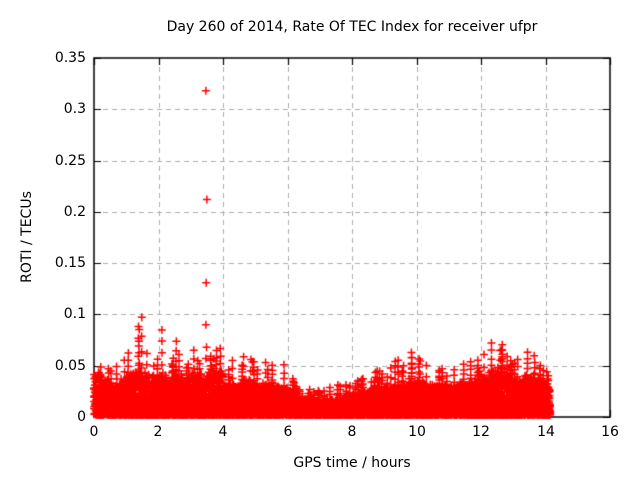 This screenshot has height=480, width=640. Describe the element at coordinates (352, 432) in the screenshot. I see `x-tick-label: 8` at that location.